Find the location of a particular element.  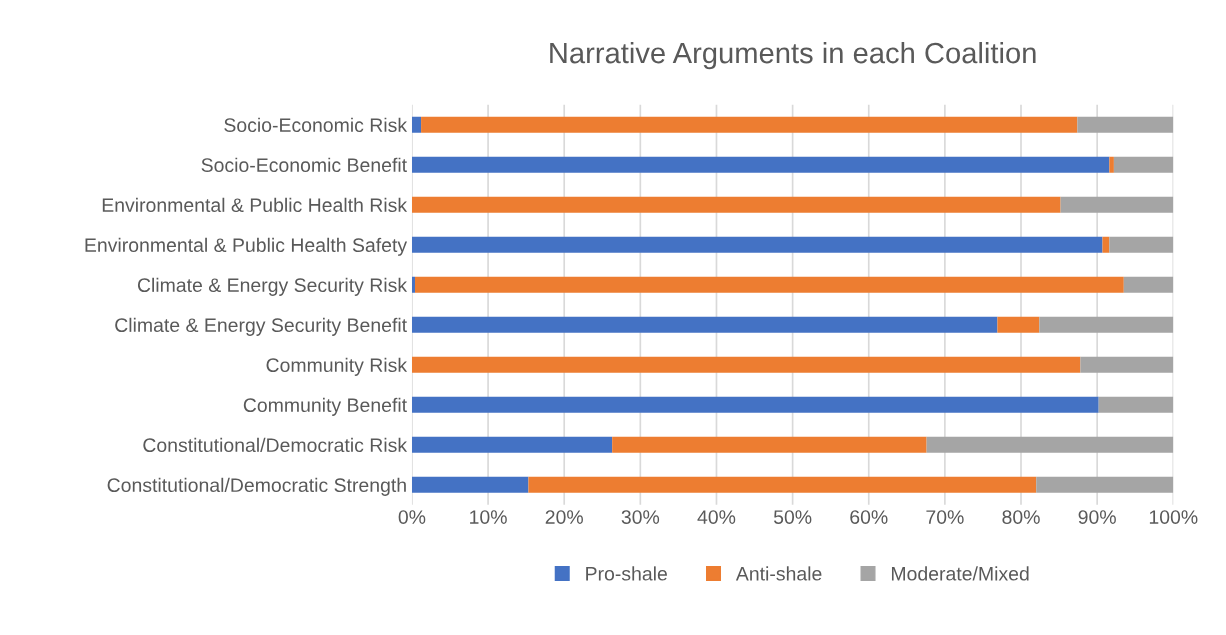

x-tick-label: 0% is located at coordinates (412, 517).